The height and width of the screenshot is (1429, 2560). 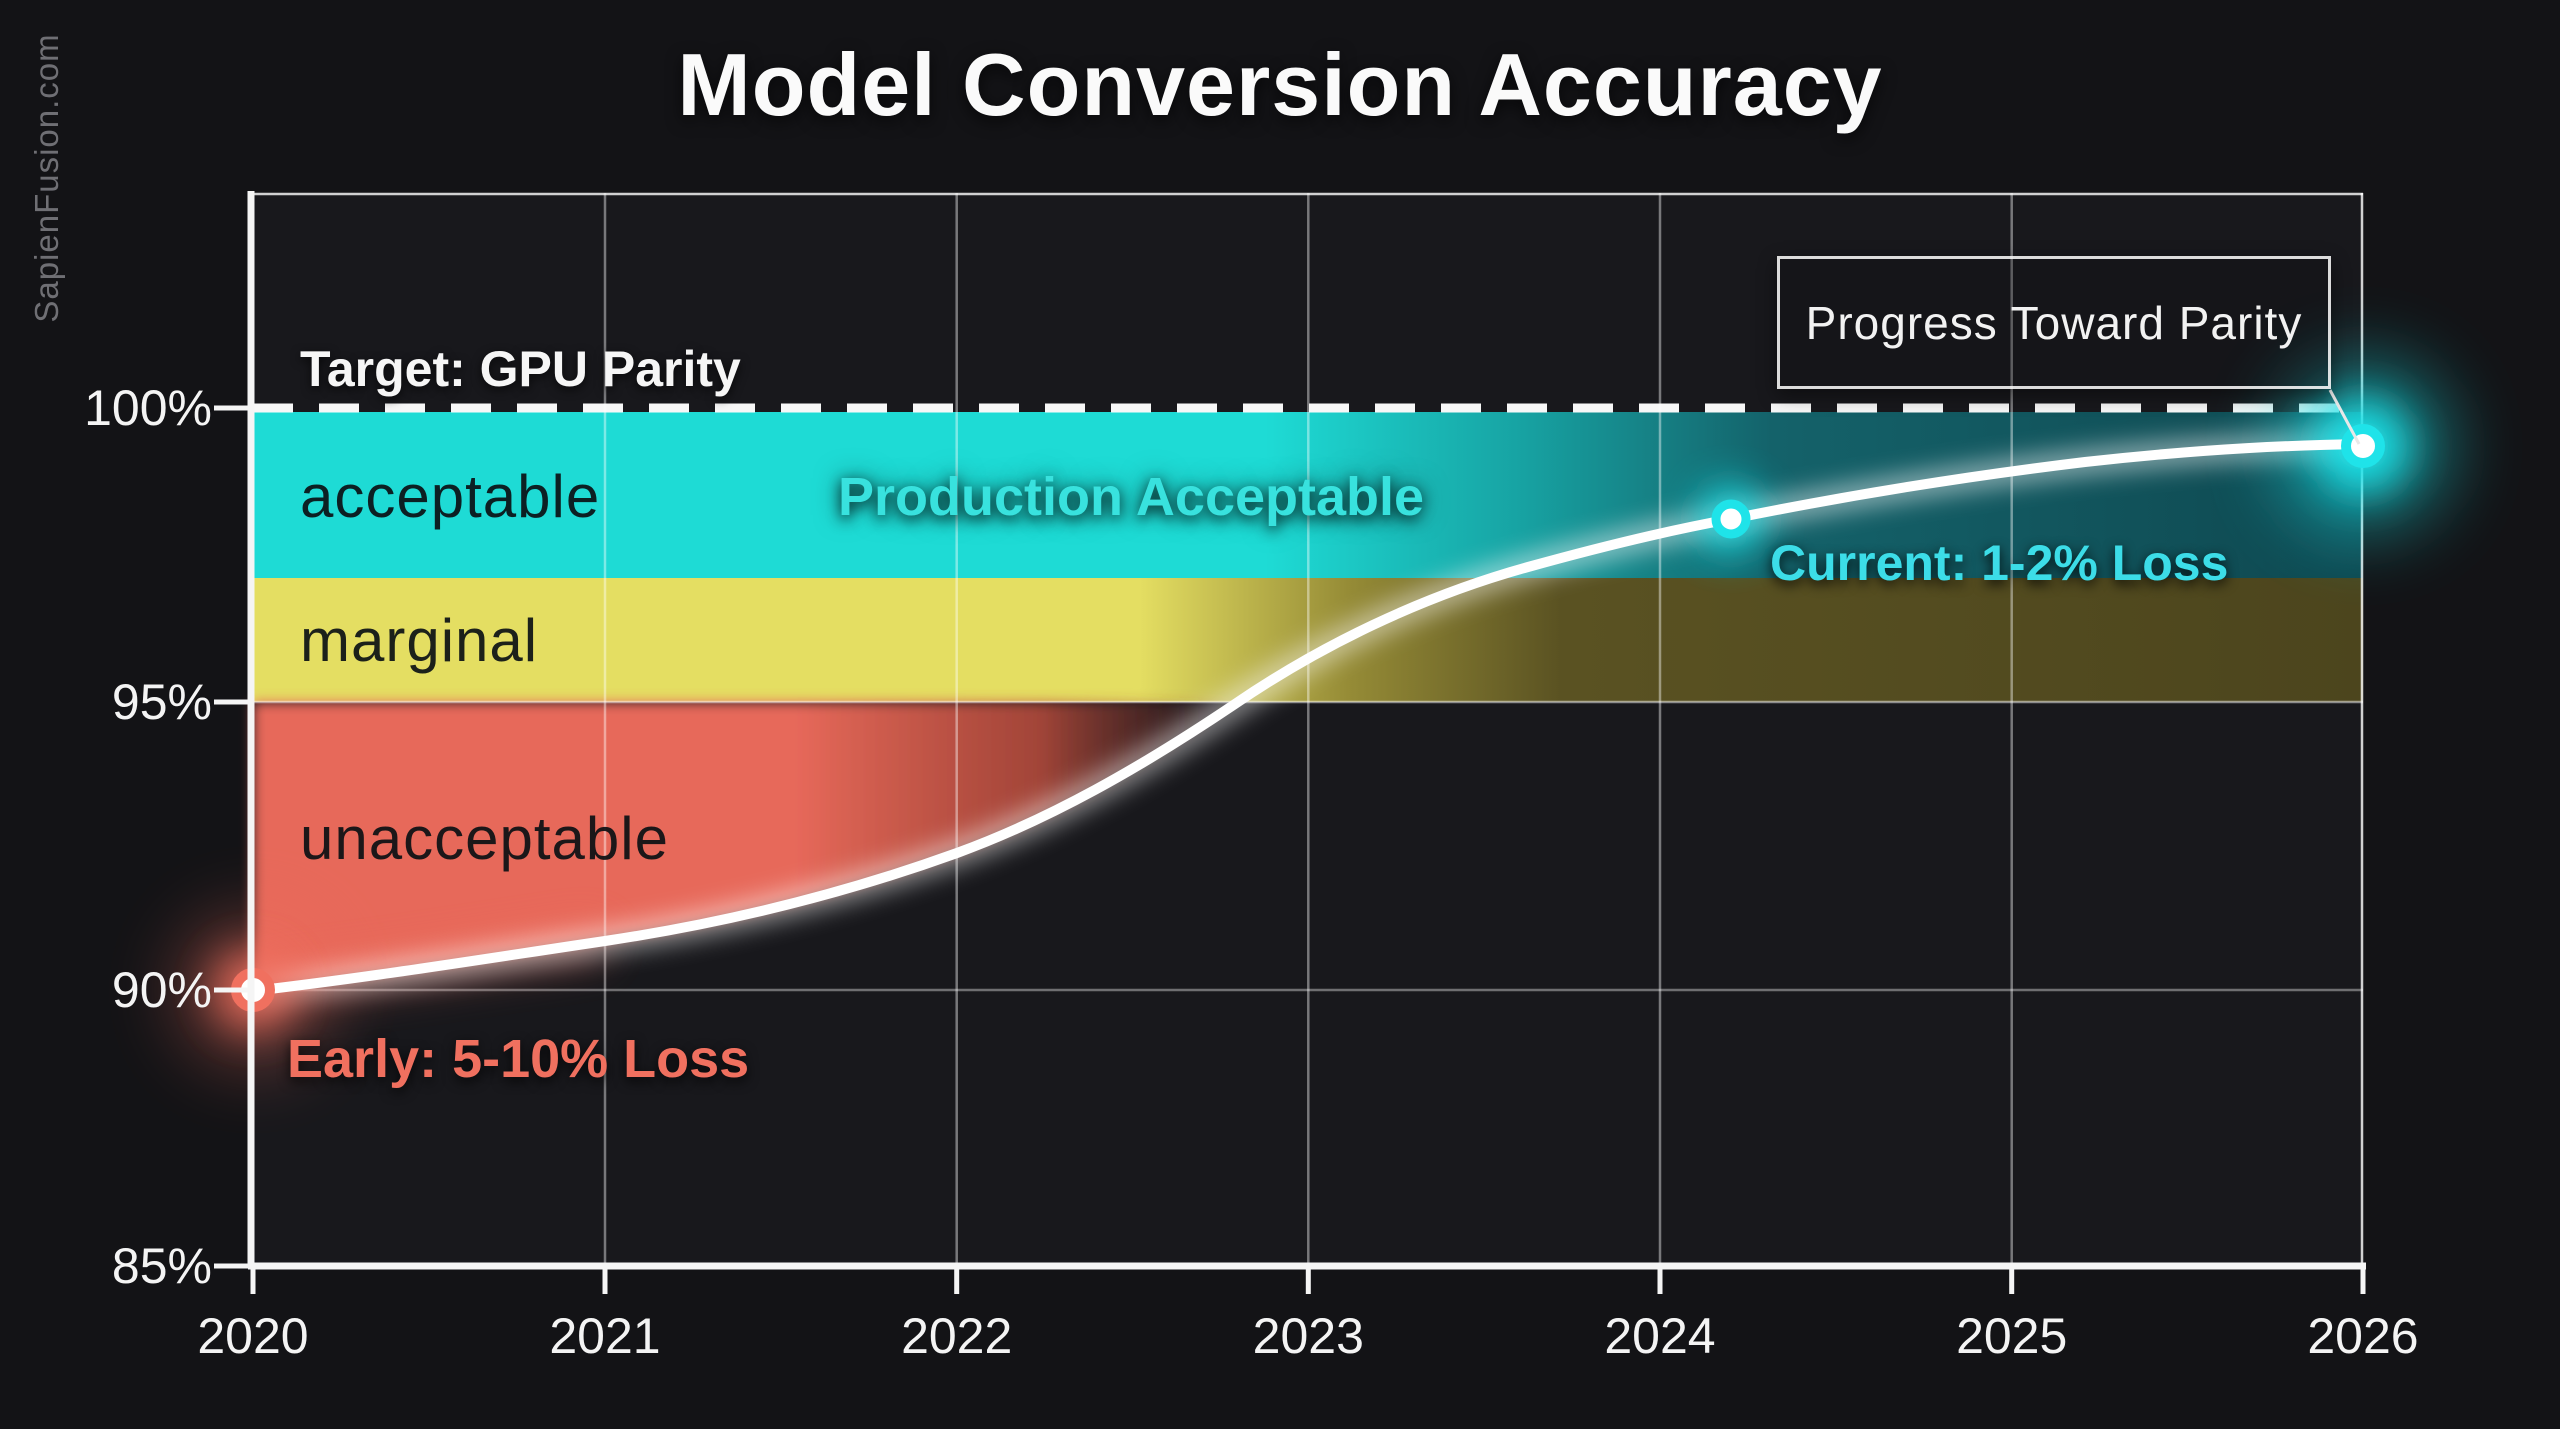 I want to click on y-axis-label-95: 95%, so click(x=161, y=702).